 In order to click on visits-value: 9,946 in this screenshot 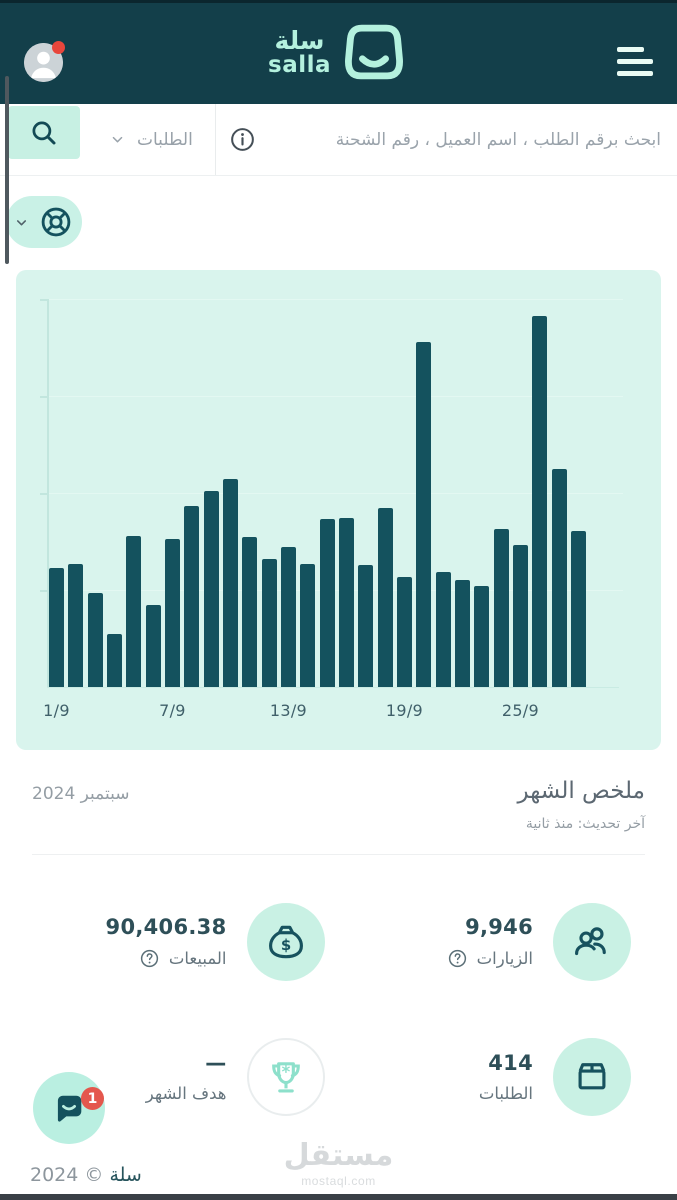, I will do `click(499, 927)`.